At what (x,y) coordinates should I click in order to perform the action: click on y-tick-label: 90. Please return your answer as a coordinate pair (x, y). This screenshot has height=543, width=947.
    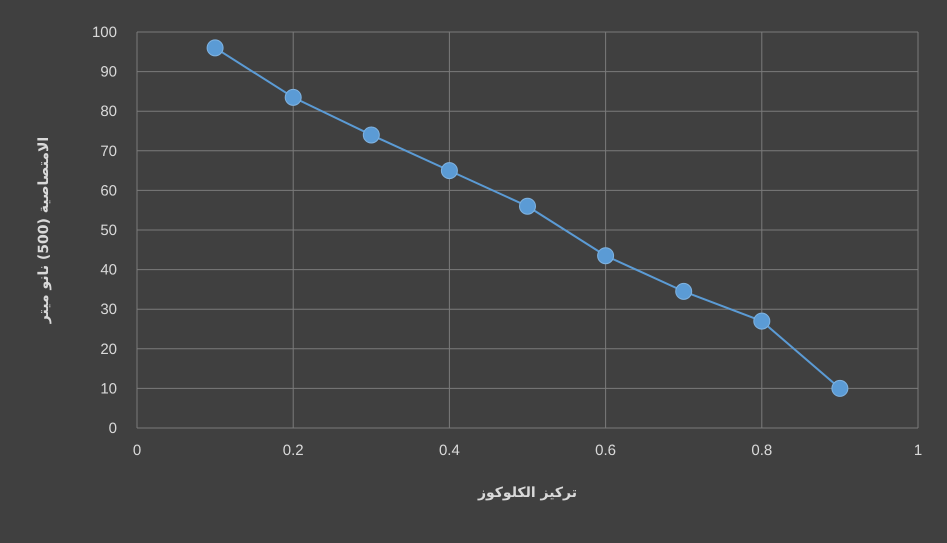
    Looking at the image, I should click on (108, 72).